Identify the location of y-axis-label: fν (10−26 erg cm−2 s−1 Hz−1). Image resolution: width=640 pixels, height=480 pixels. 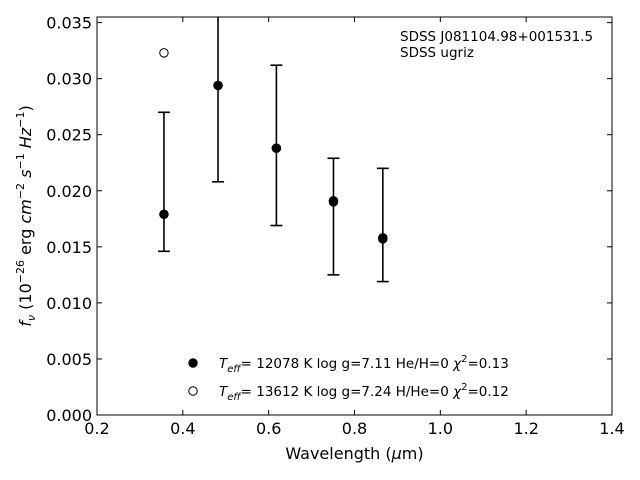
(26, 215).